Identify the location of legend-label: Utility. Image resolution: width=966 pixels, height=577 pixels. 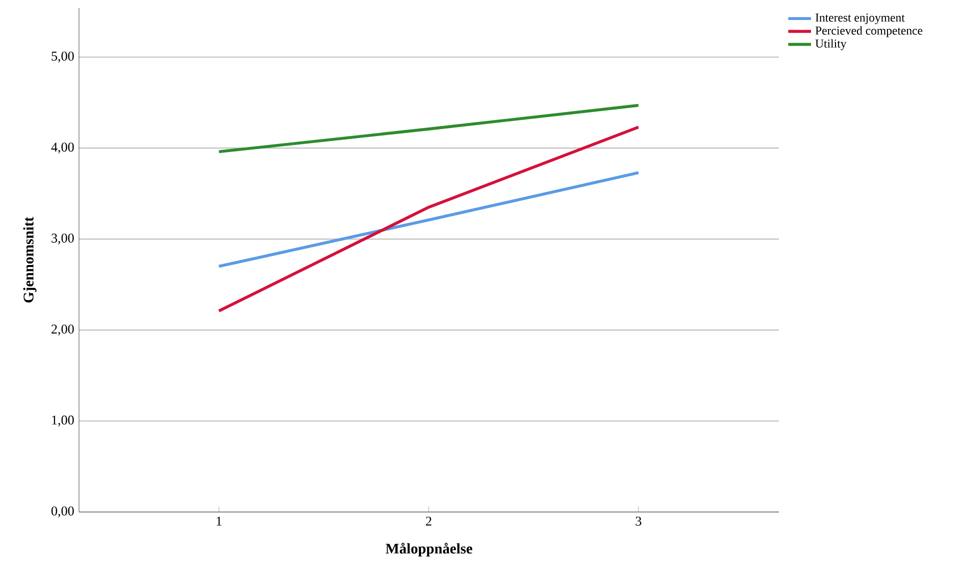
(830, 44).